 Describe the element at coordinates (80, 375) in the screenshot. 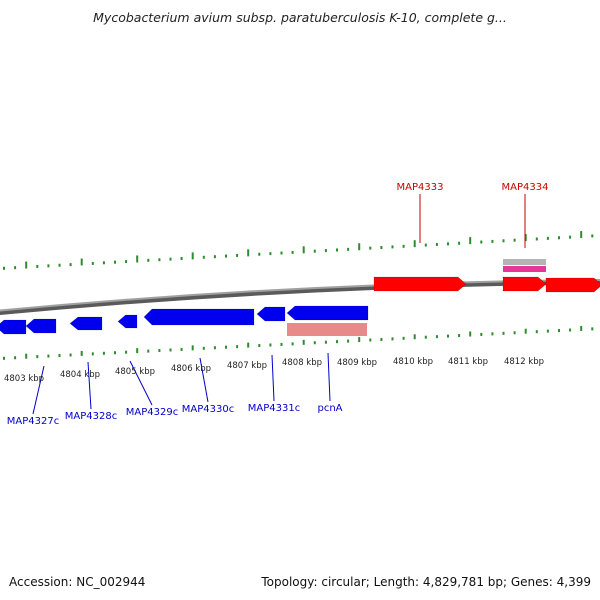

I see `kbp-label: 4804 kbp` at that location.